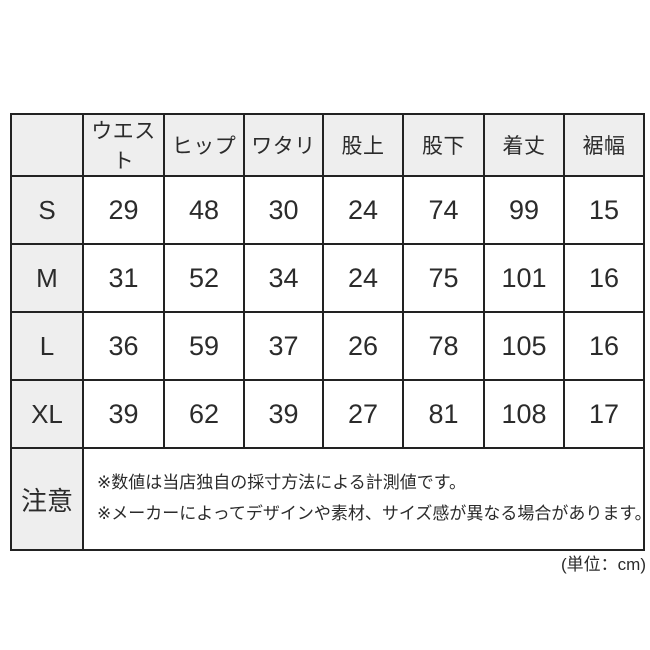  What do you see at coordinates (282, 483) in the screenshot?
I see `note-line-measurement: ※数値は当店独自の採寸方法による計測値です。` at bounding box center [282, 483].